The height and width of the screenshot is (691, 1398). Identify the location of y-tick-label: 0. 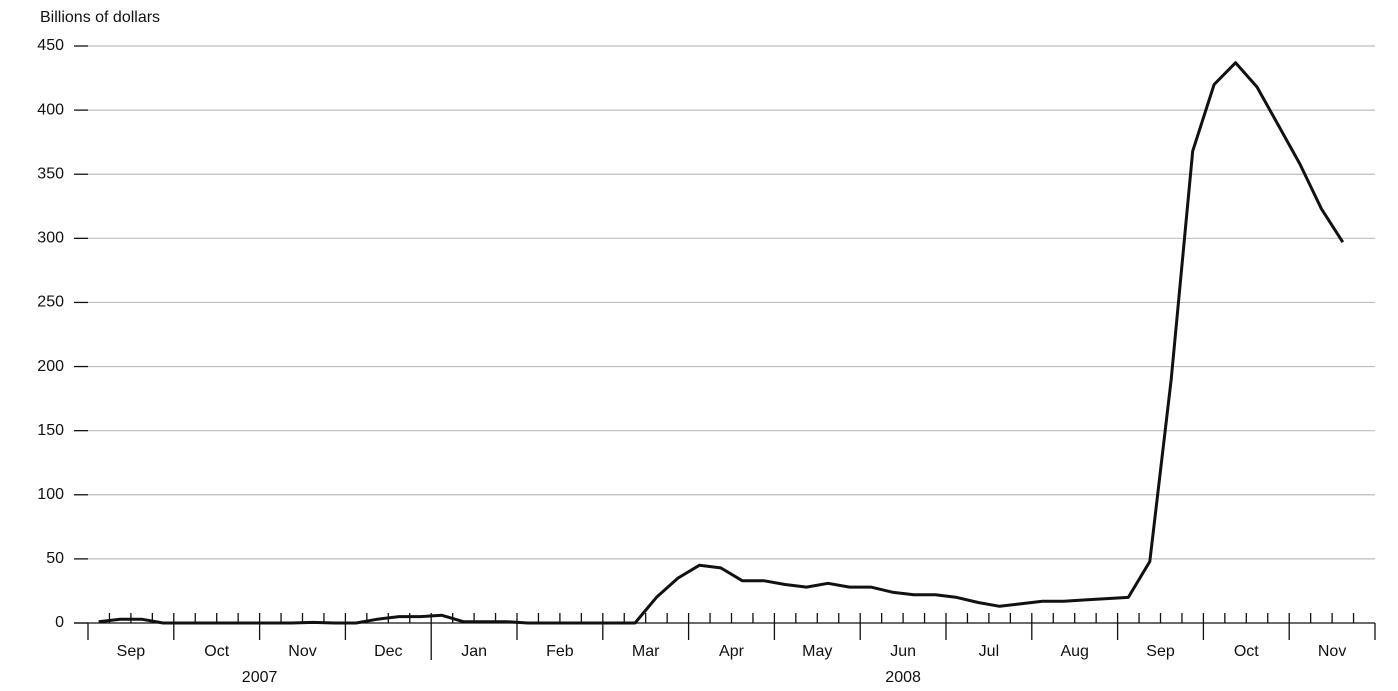
(59, 622).